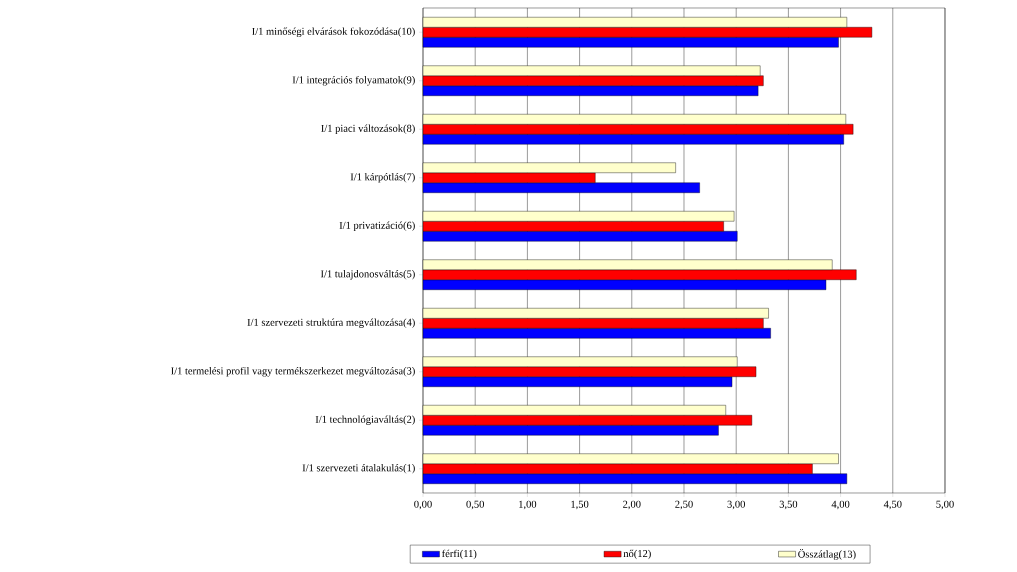 The image size is (1017, 572). What do you see at coordinates (367, 274) in the screenshot?
I see `y-tick-label: I/1 tulajdonosváltás(5)` at bounding box center [367, 274].